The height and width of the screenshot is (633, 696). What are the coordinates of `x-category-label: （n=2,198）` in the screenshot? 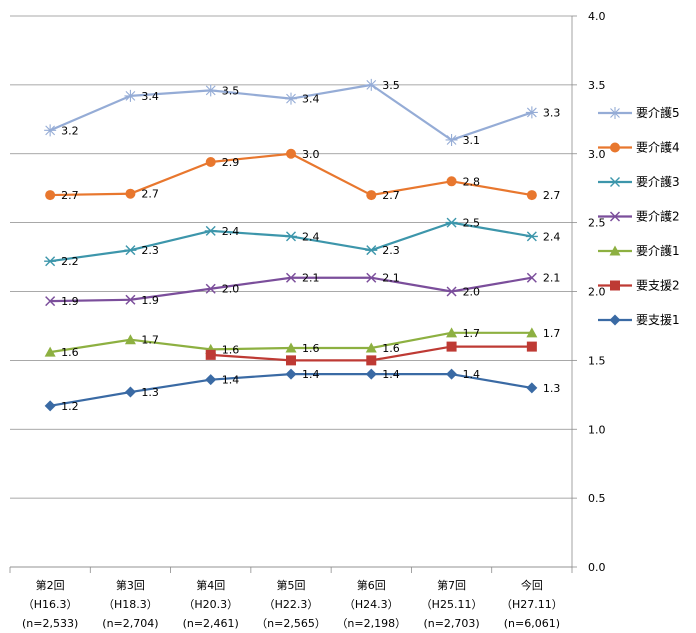 It's located at (371, 623).